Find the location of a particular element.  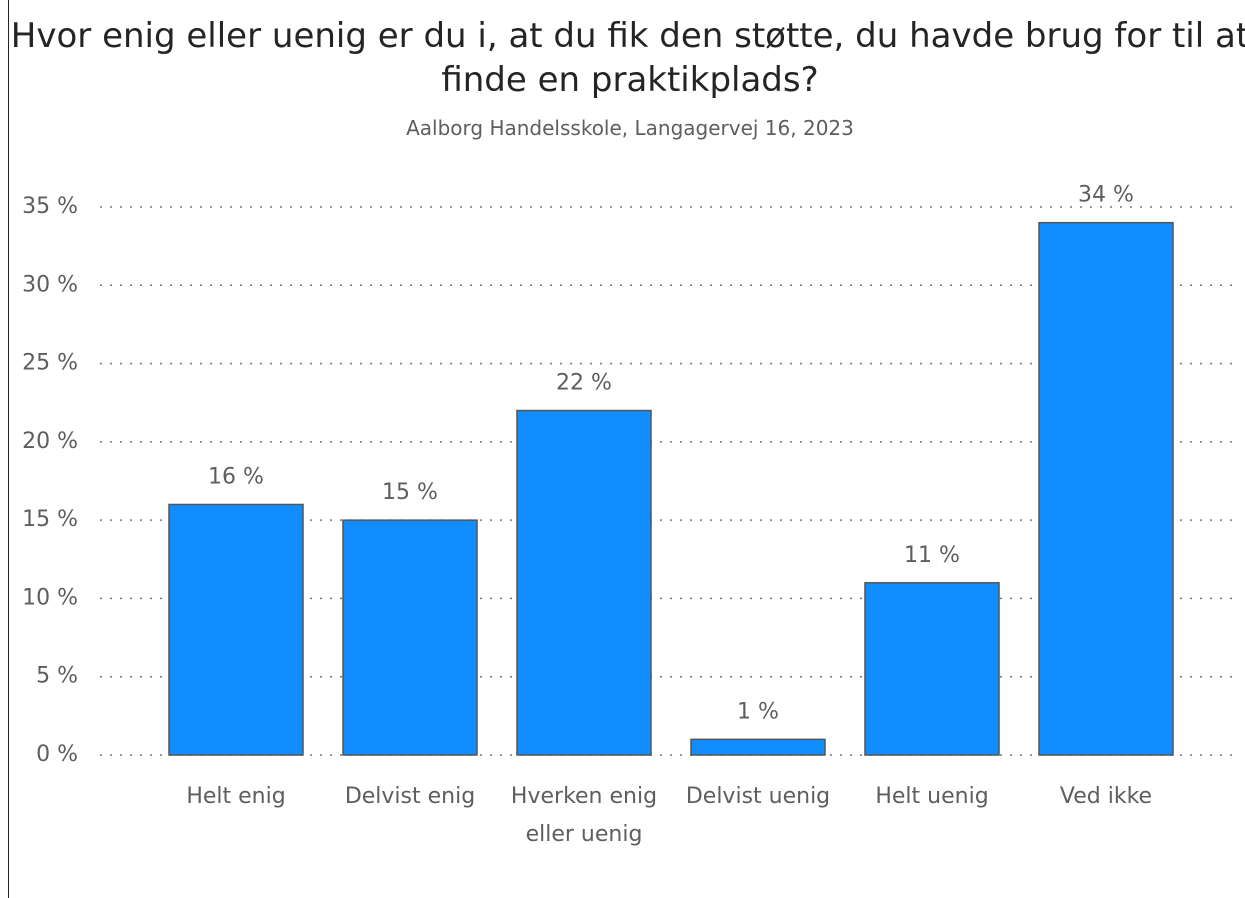

x-tick-label: Helt enig is located at coordinates (236, 796).